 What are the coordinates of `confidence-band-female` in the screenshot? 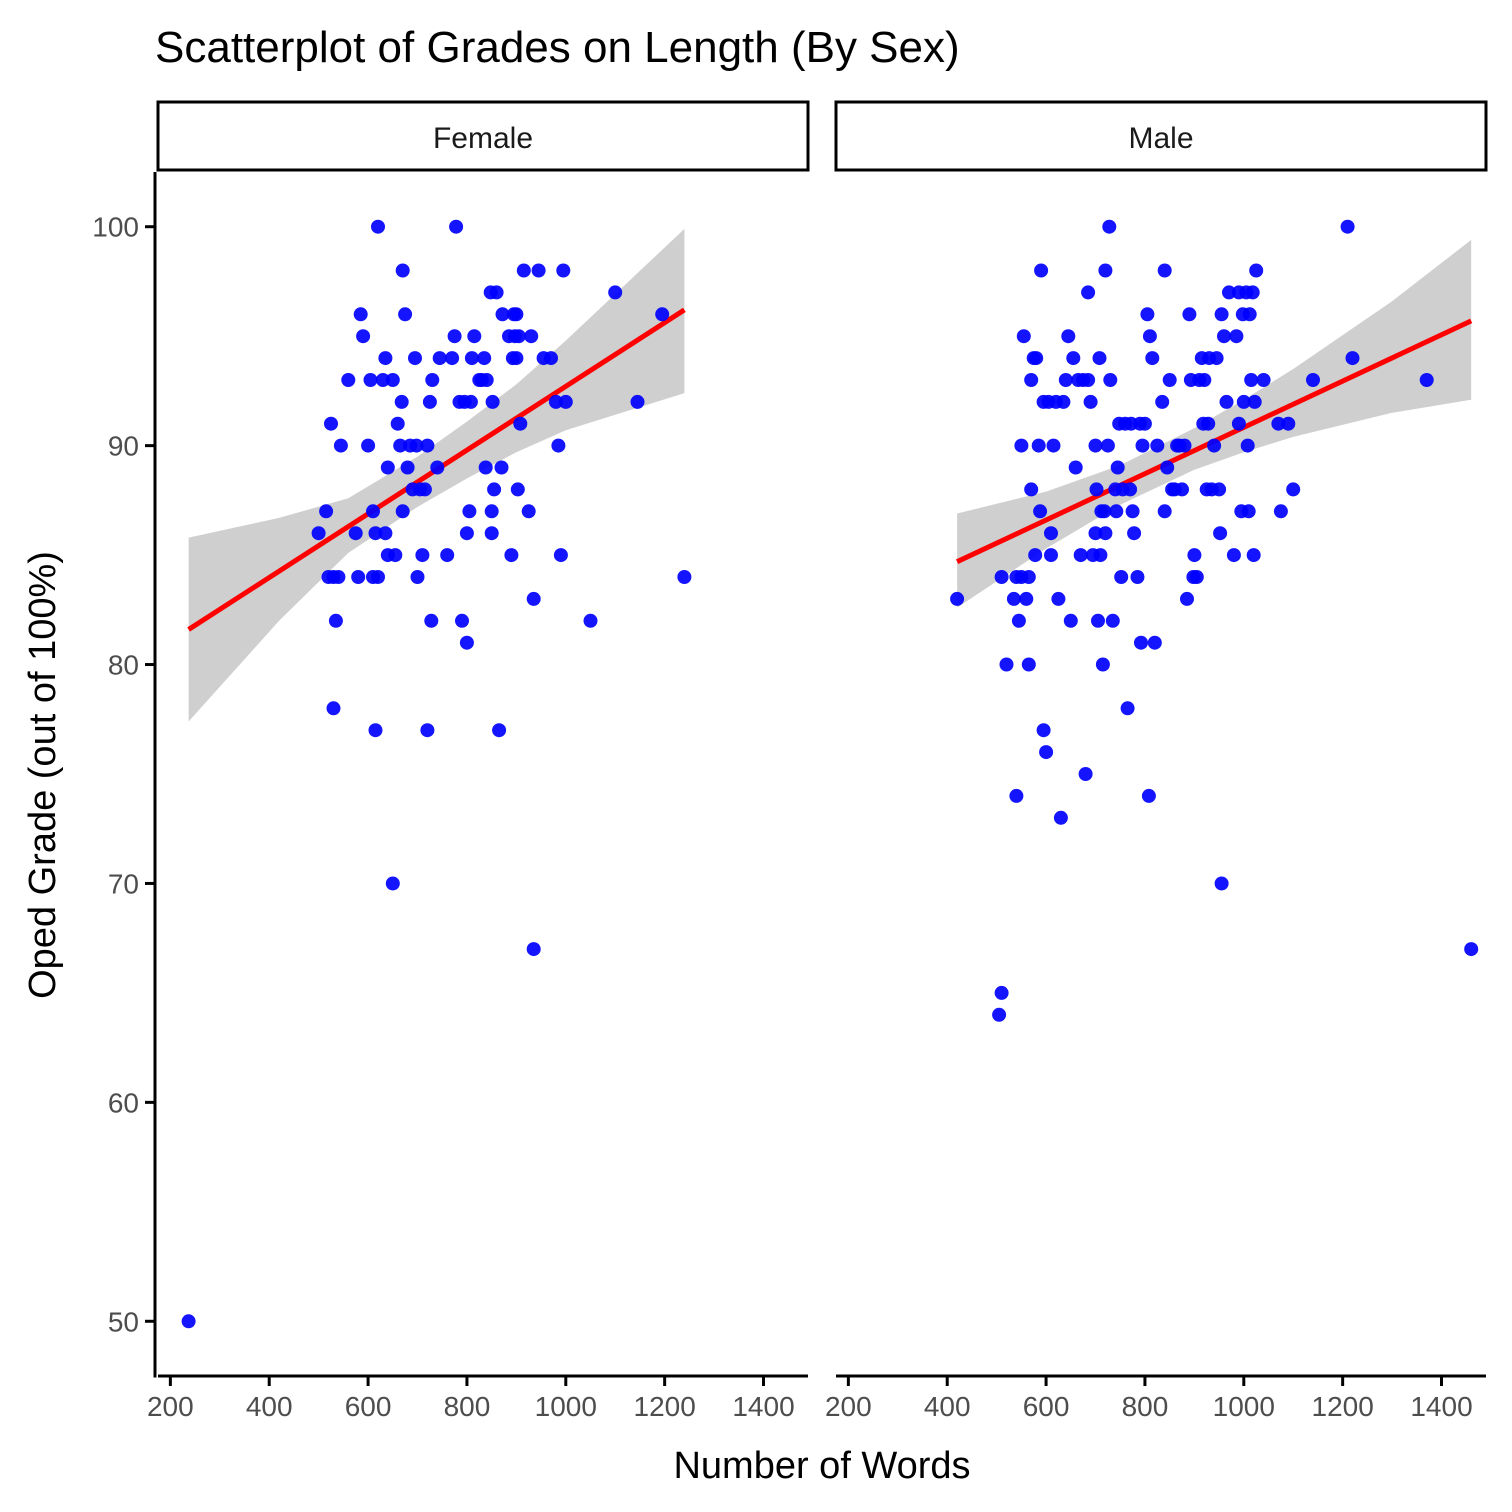 It's located at (436, 475).